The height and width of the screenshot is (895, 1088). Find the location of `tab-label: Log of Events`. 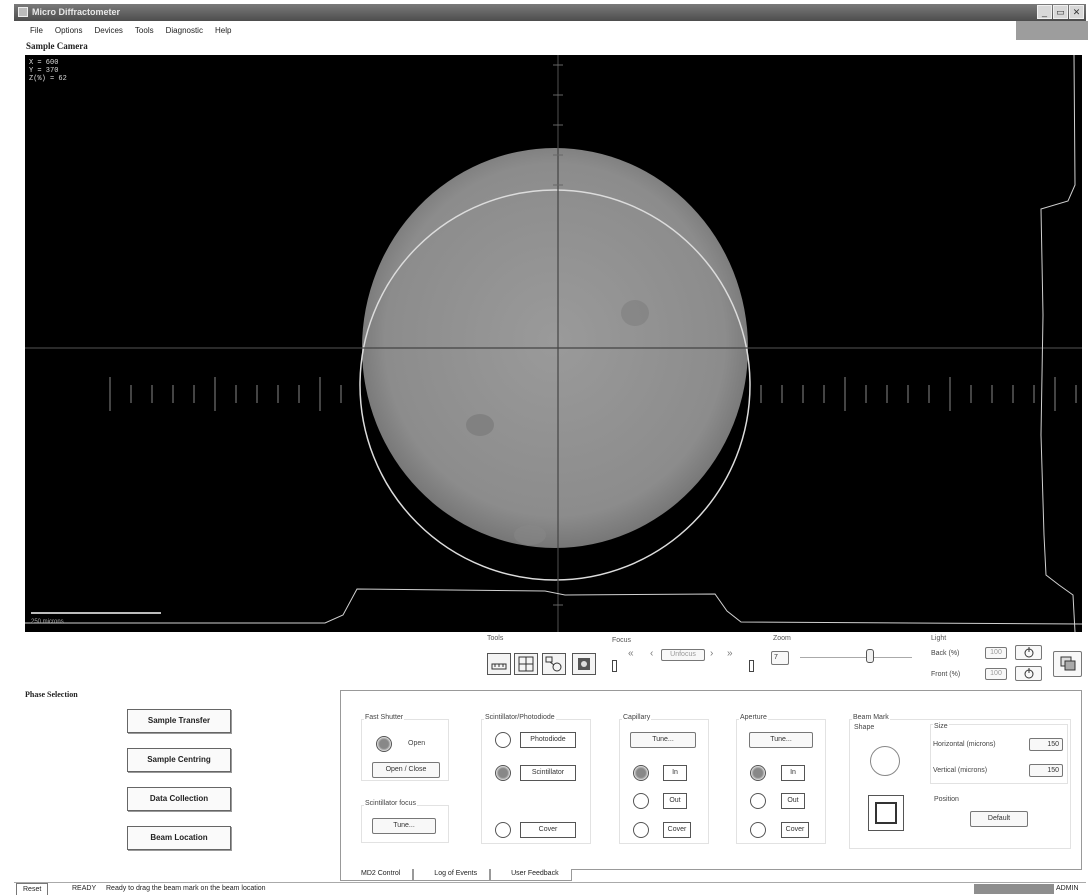

tab-label: Log of Events is located at coordinates (456, 873).